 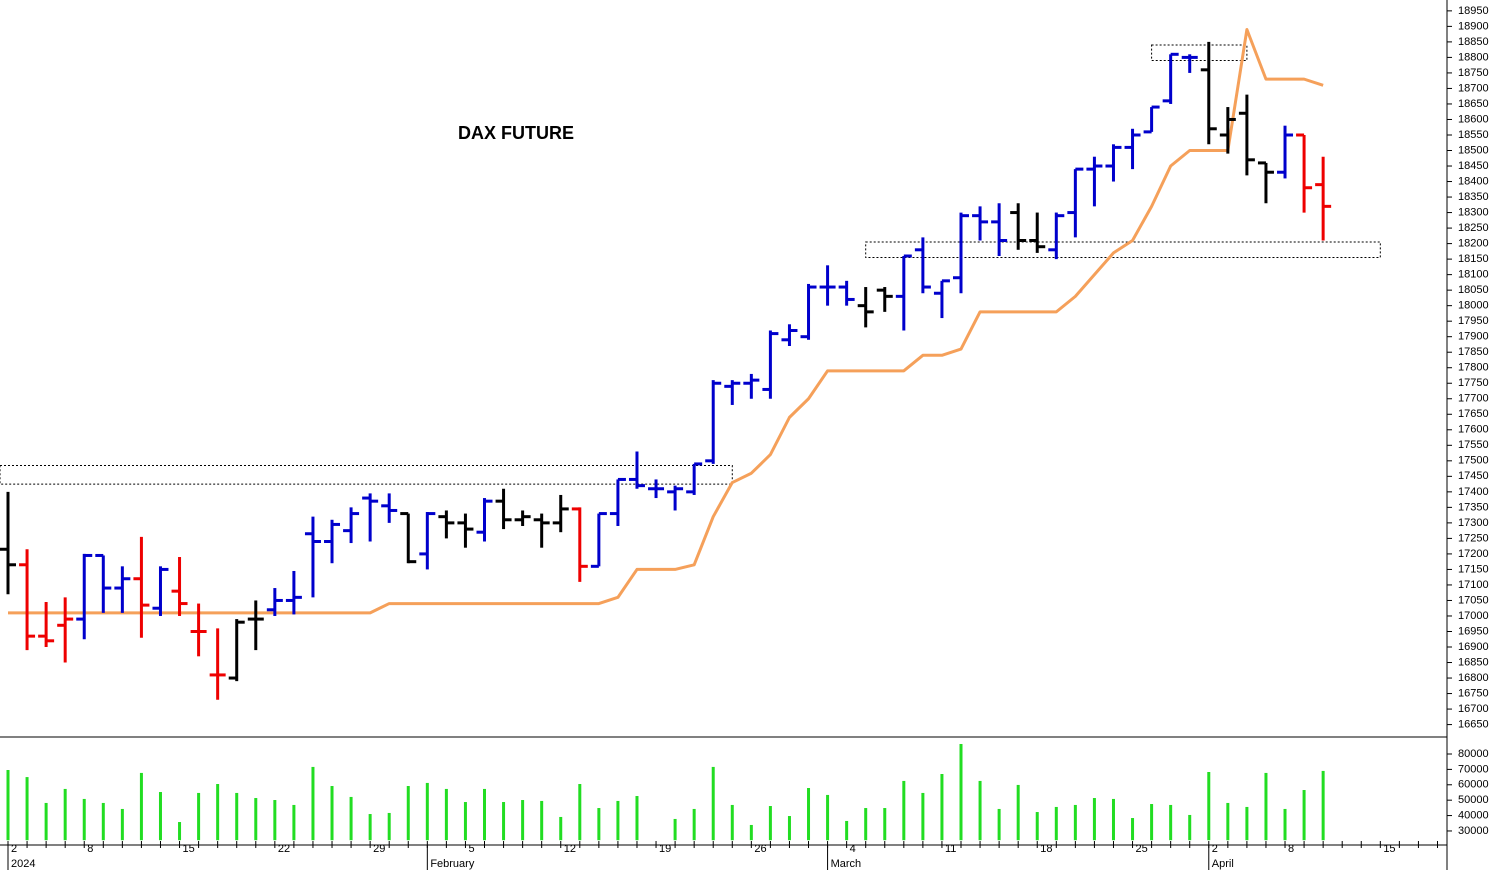 What do you see at coordinates (1473, 57) in the screenshot?
I see `y-tick-label: 18800` at bounding box center [1473, 57].